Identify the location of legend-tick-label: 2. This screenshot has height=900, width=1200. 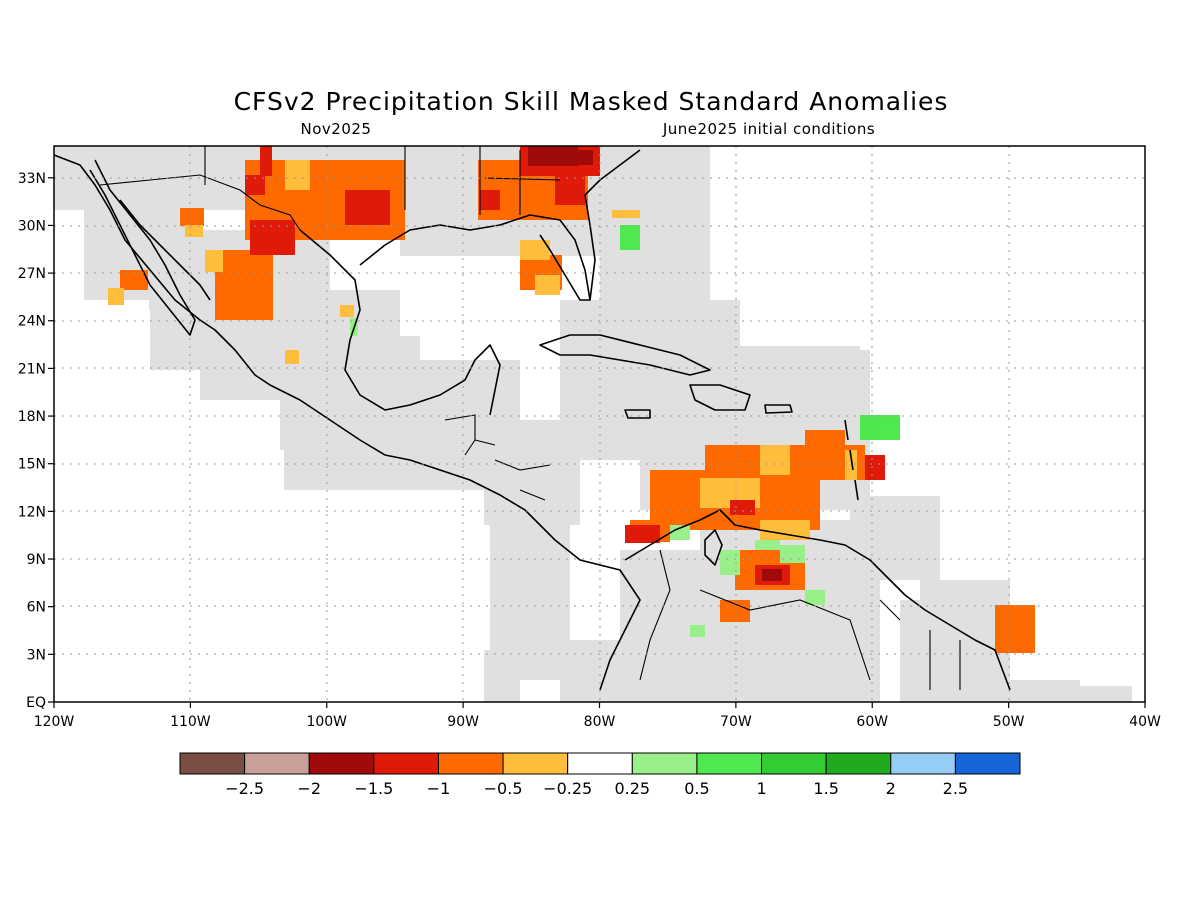
(891, 788).